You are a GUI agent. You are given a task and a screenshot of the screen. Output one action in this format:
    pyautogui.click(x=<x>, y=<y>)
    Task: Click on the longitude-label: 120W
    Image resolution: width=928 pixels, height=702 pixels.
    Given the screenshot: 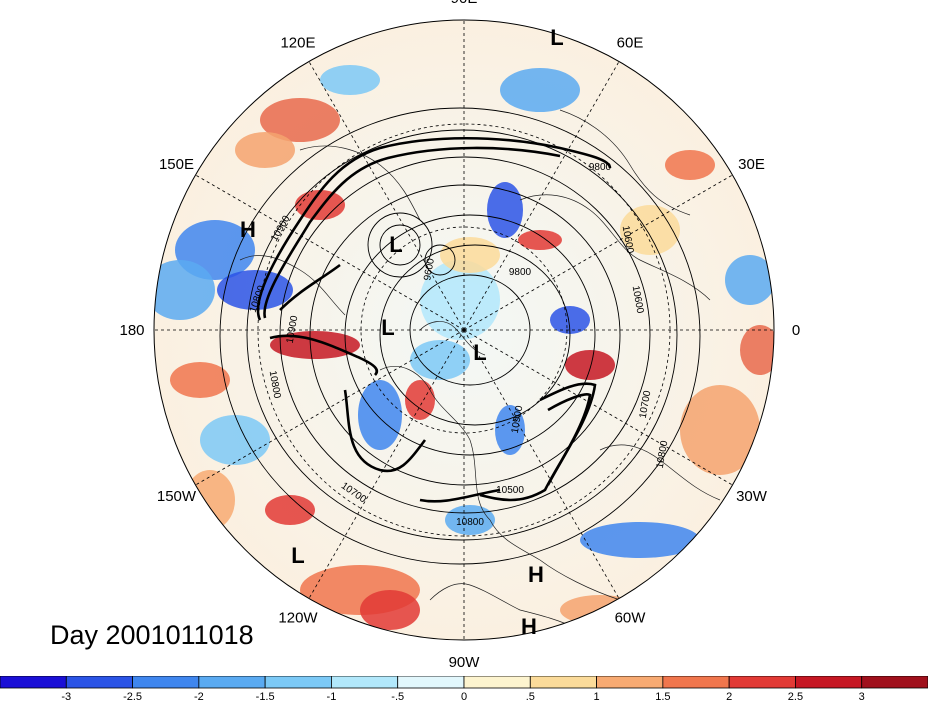 What is the action you would take?
    pyautogui.click(x=298, y=618)
    